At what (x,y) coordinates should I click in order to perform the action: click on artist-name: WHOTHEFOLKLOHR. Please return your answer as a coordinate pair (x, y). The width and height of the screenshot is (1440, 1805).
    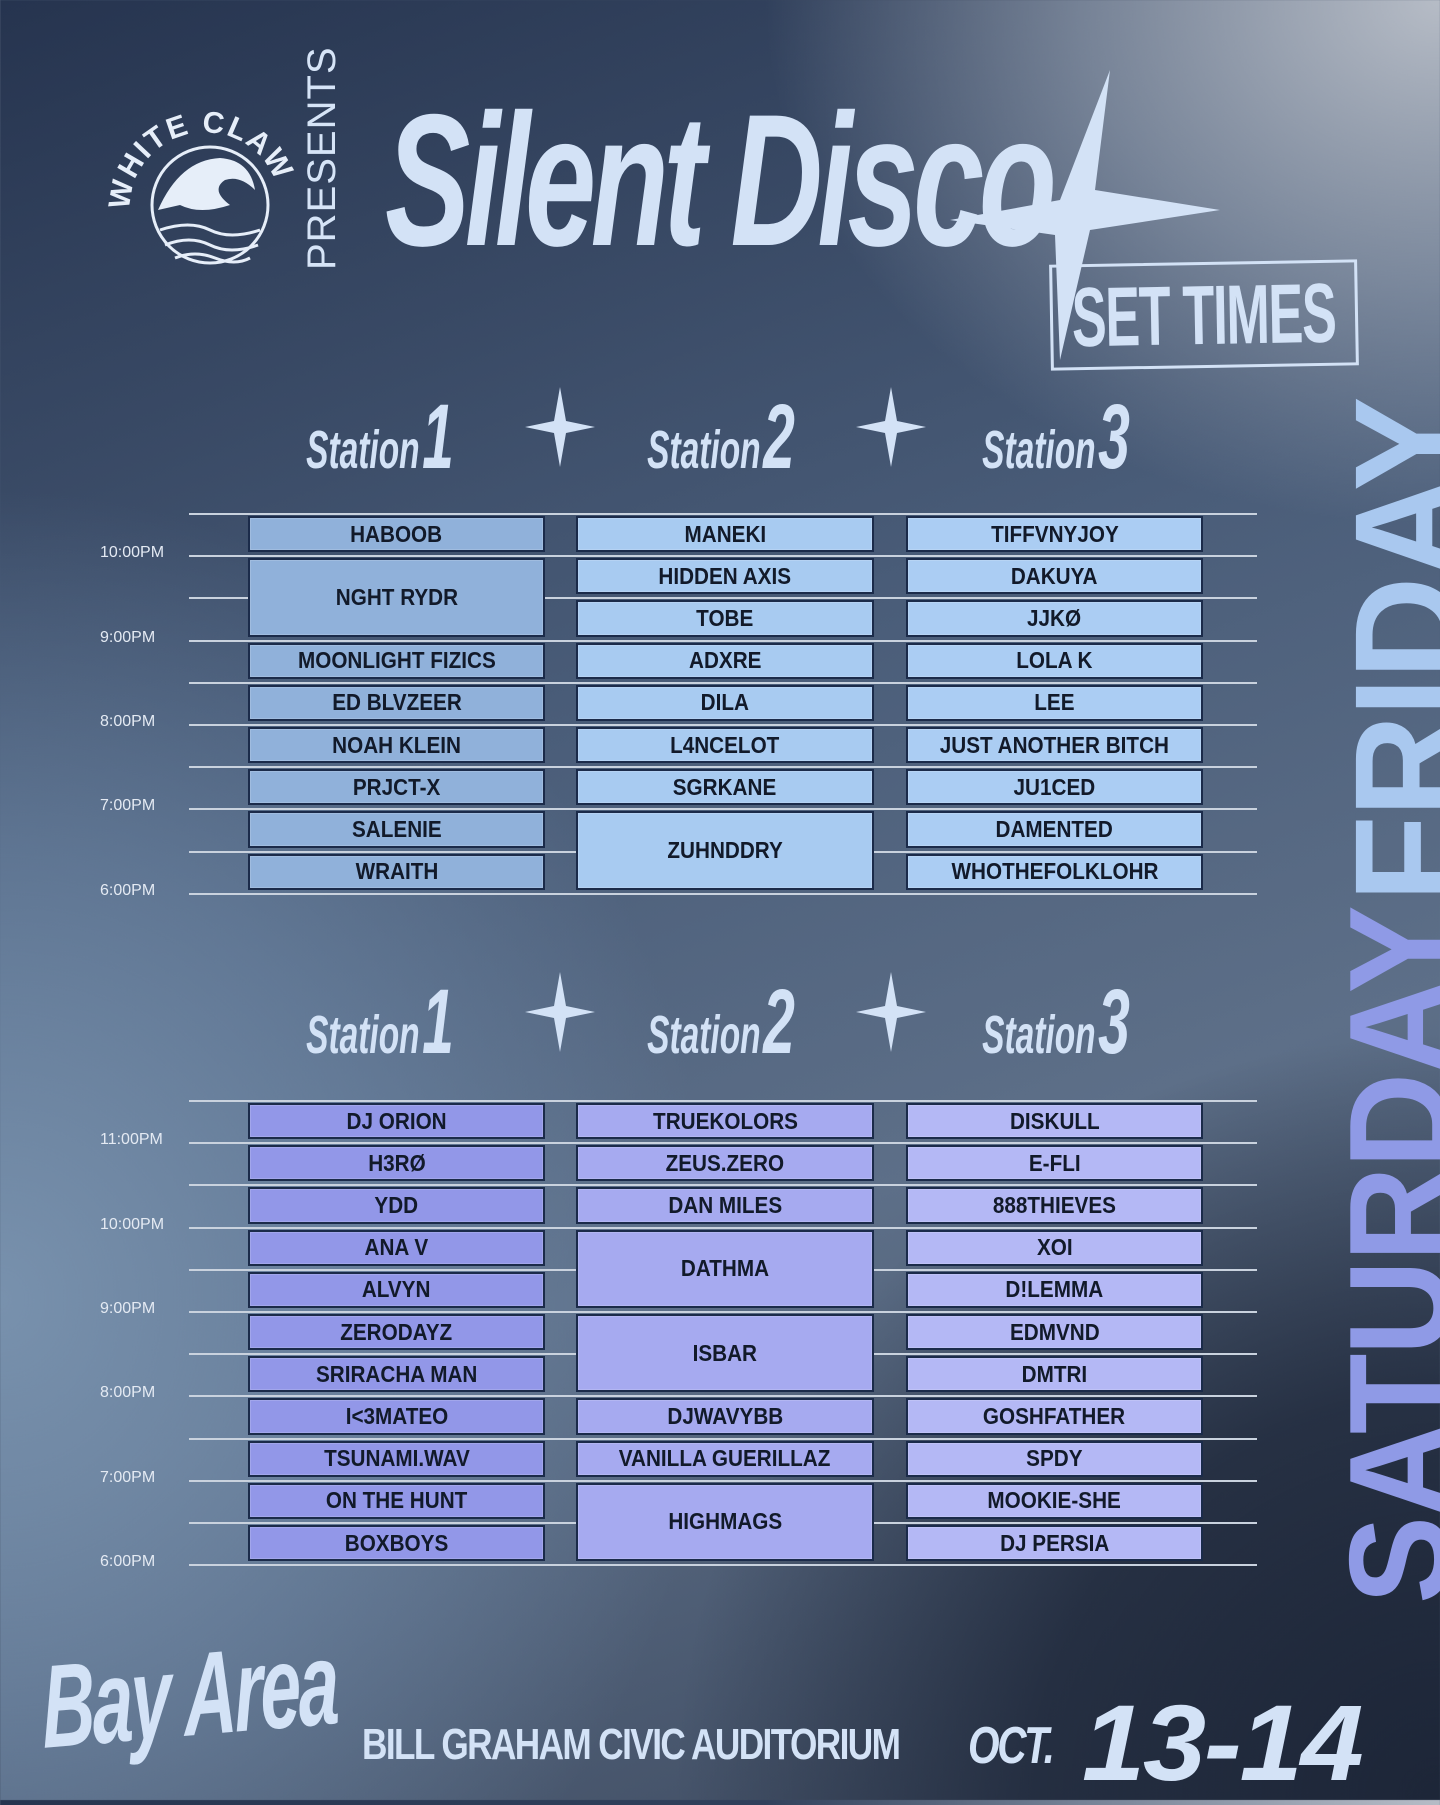
    Looking at the image, I should click on (1054, 871).